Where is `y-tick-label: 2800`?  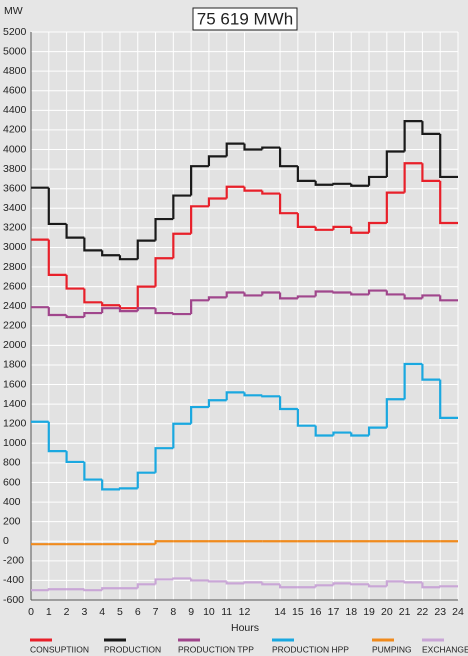
y-tick-label: 2800 is located at coordinates (15, 267).